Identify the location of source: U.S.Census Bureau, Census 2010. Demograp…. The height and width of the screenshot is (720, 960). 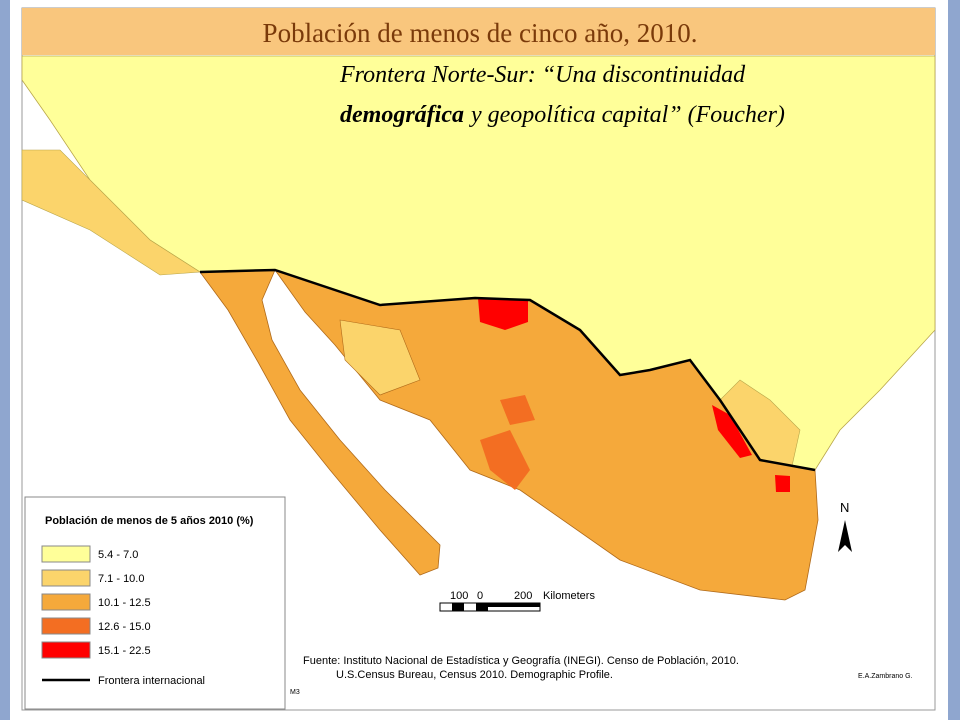
(474, 675).